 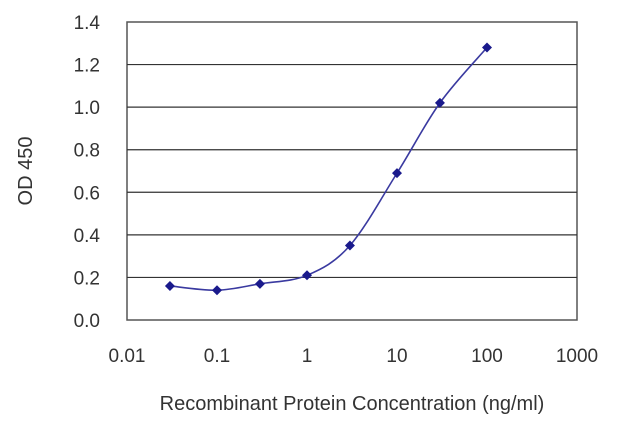 I want to click on x-tick-label: 100, so click(x=487, y=356).